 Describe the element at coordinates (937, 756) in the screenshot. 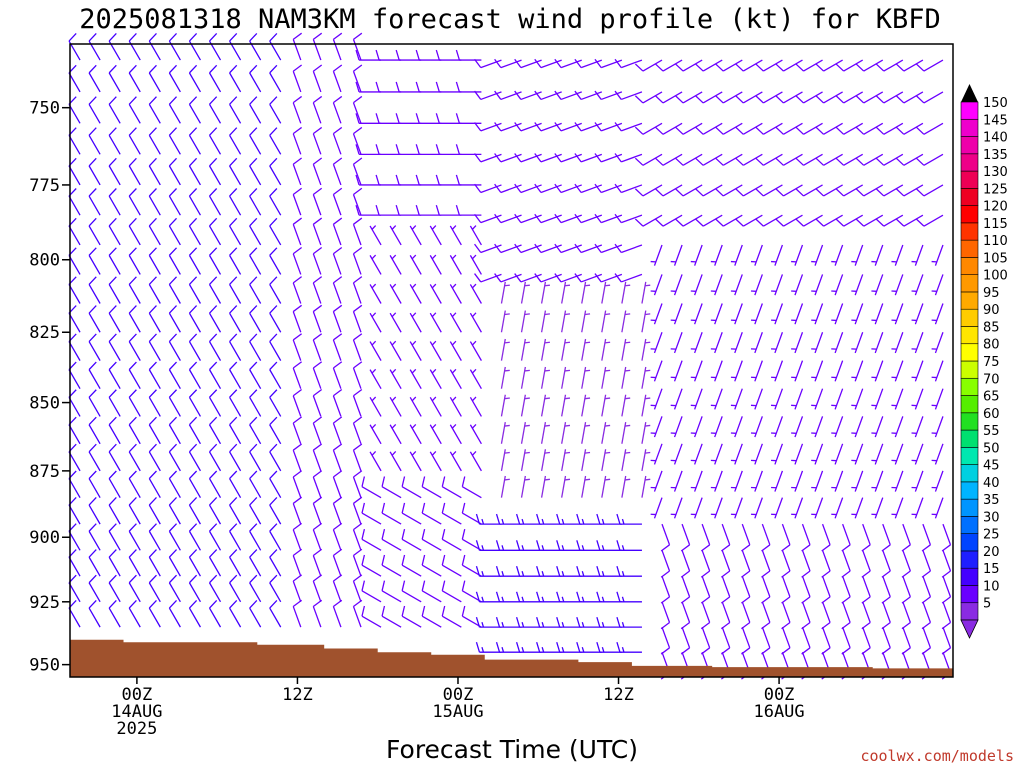

I see `credit-link: coolwx.com/models` at that location.